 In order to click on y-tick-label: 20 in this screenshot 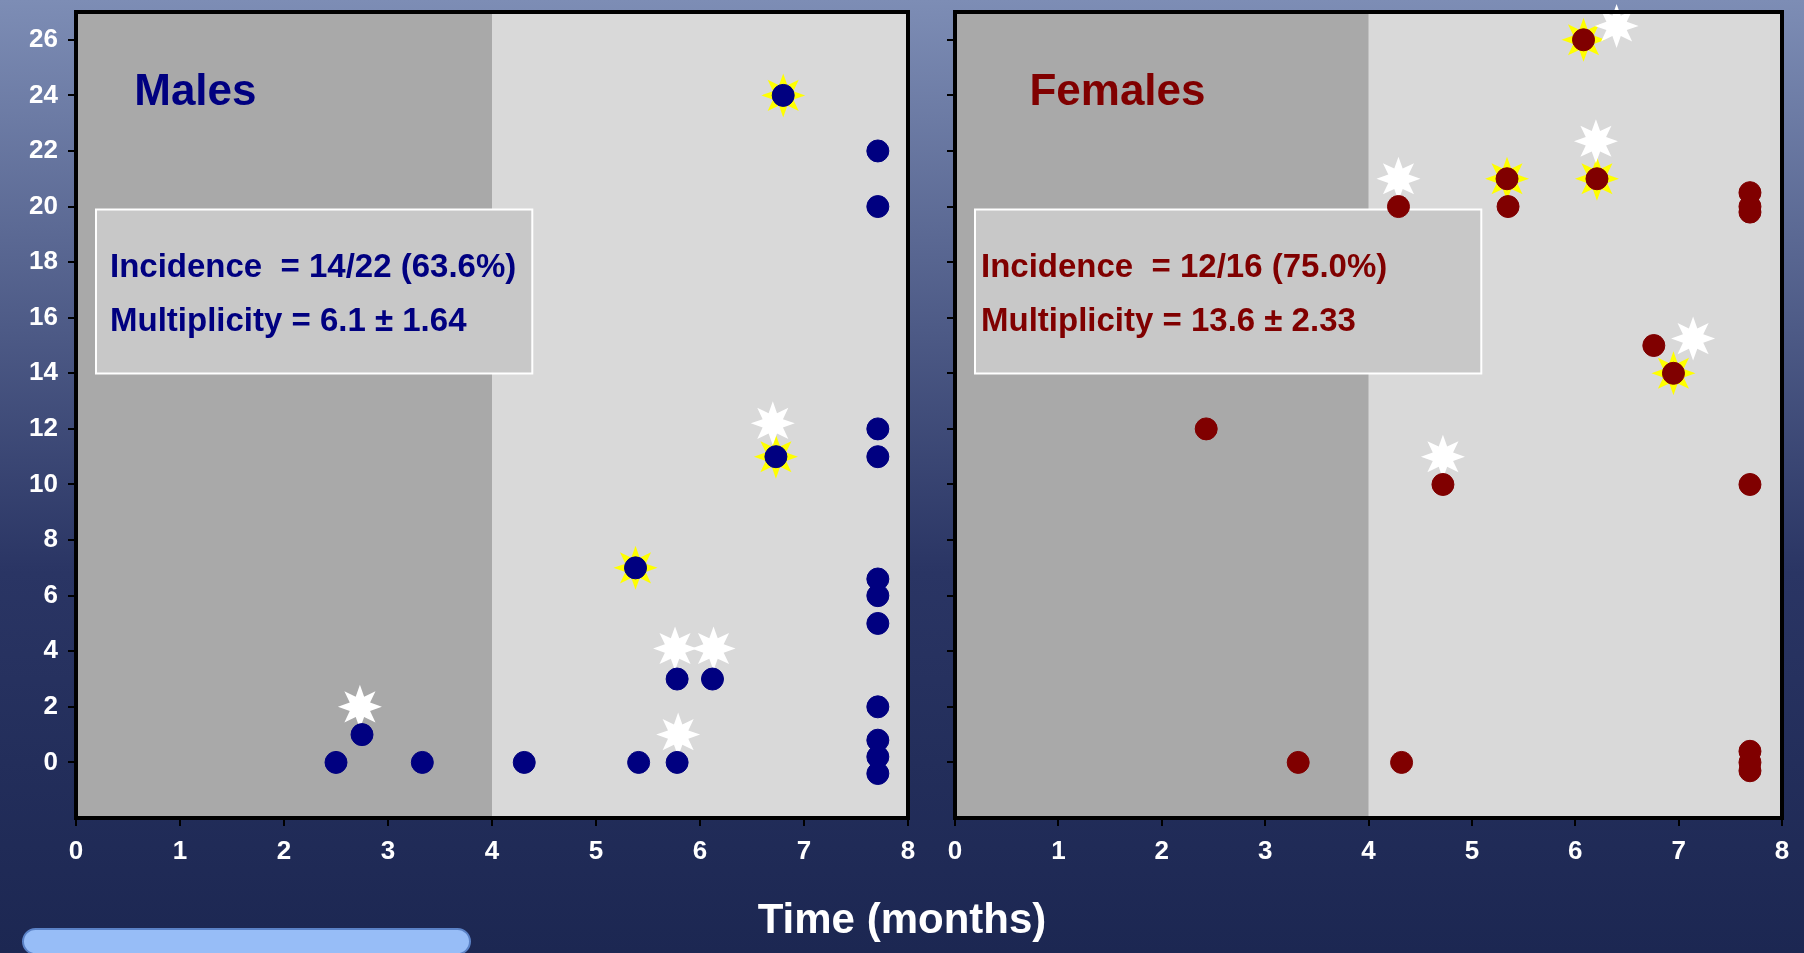, I will do `click(43, 204)`.